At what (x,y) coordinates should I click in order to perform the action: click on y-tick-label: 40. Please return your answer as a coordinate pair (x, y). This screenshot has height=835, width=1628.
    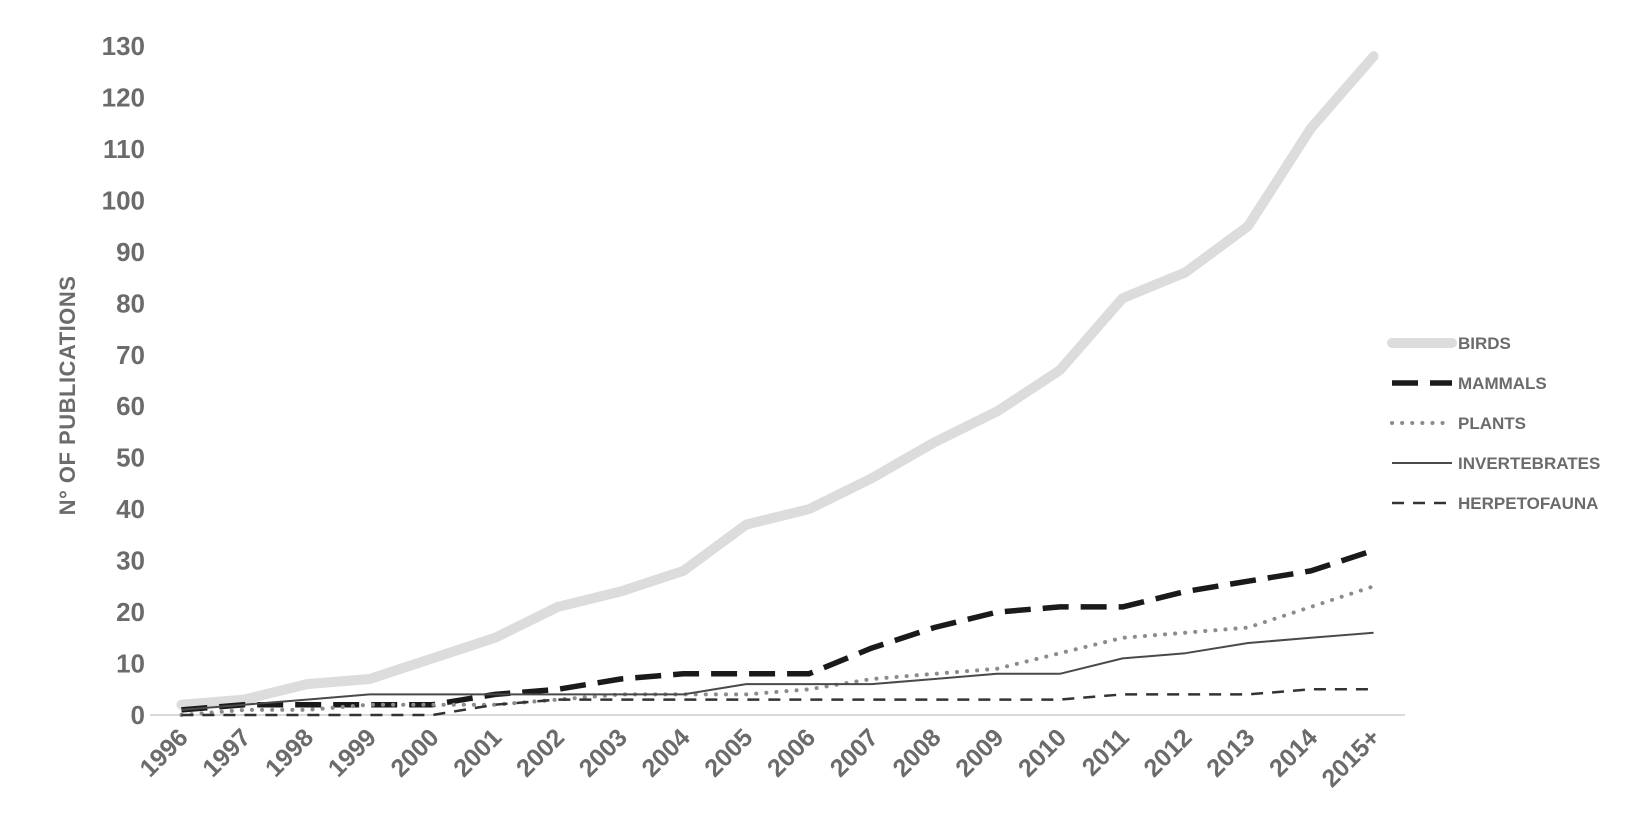
    Looking at the image, I should click on (130, 509).